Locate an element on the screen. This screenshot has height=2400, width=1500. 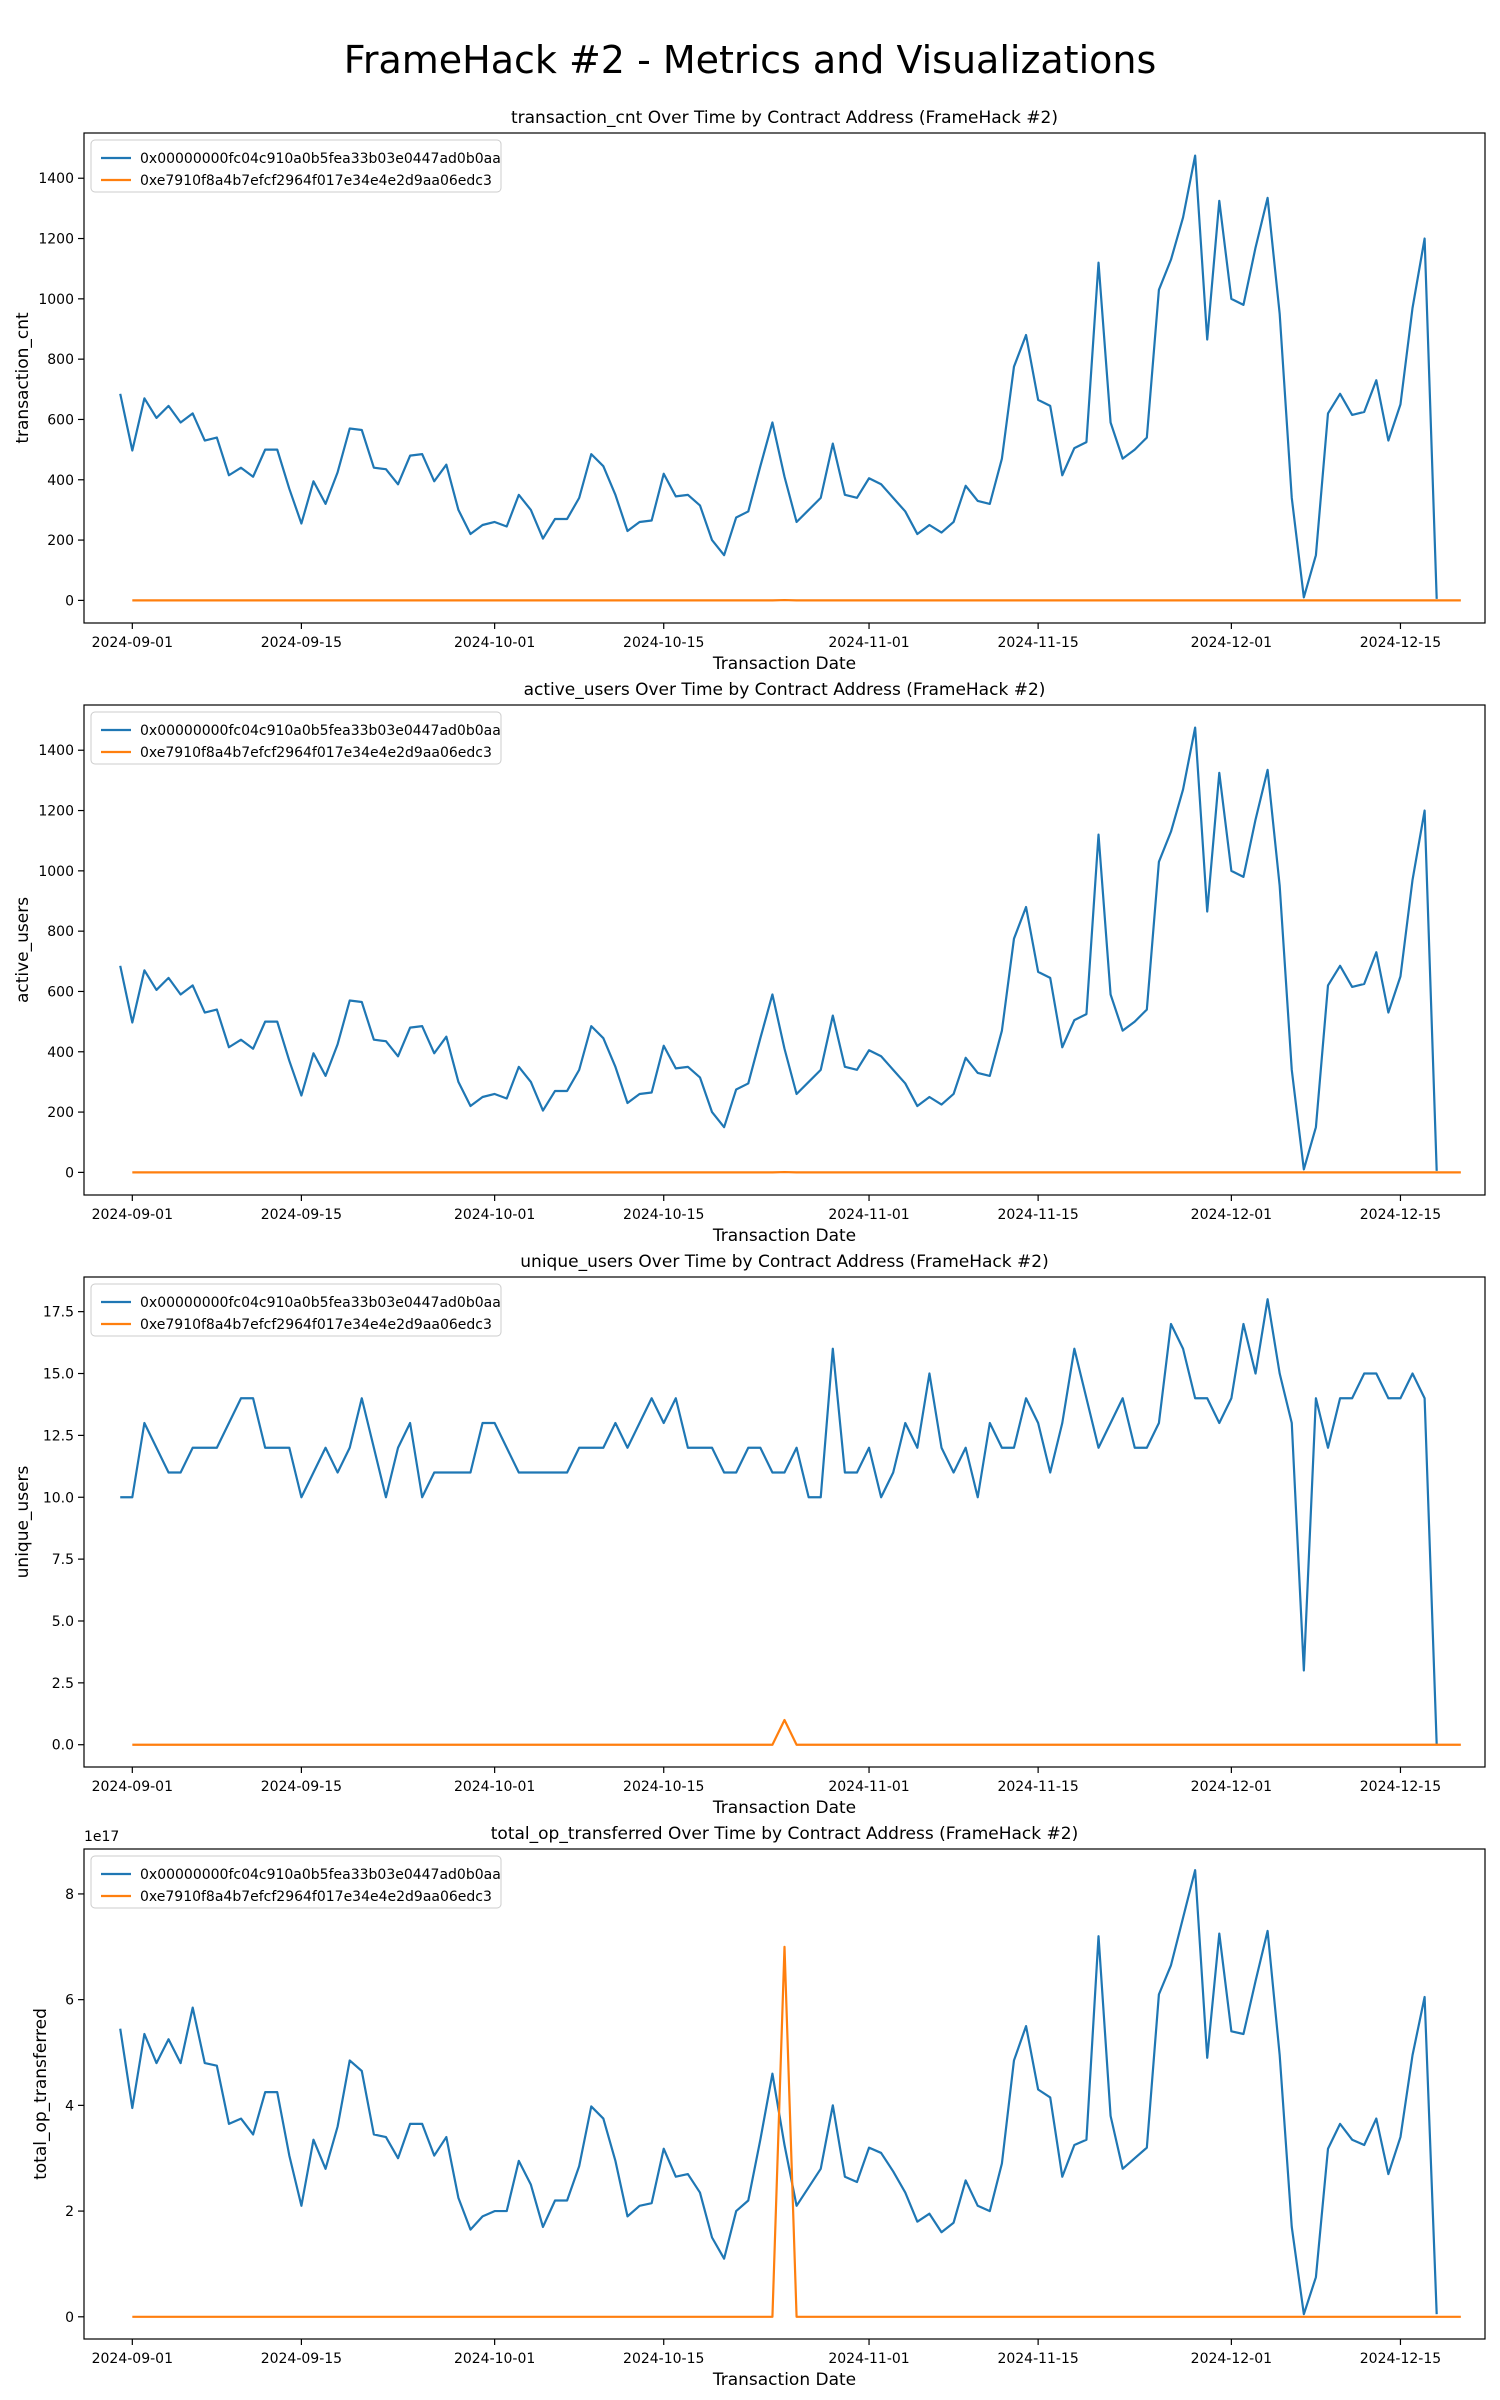
y-axis-label: active_users is located at coordinates (23, 950).